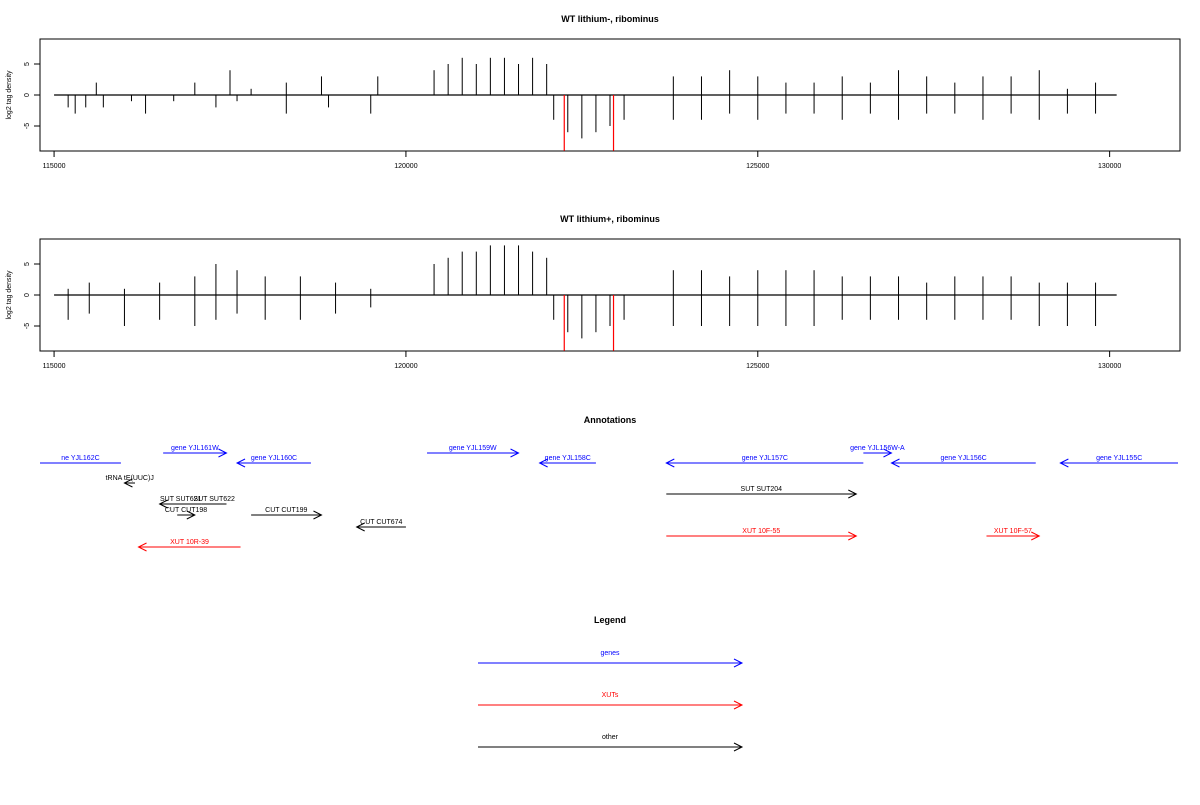 The width and height of the screenshot is (1200, 805). What do you see at coordinates (610, 737) in the screenshot?
I see `legend-label: other` at bounding box center [610, 737].